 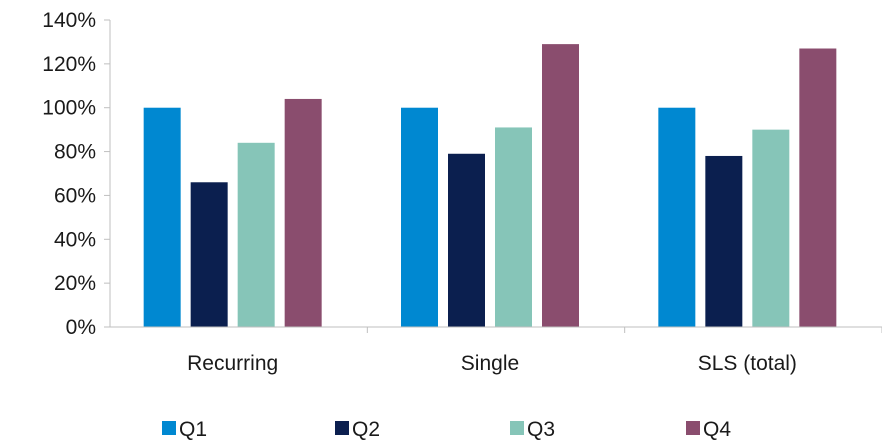 I want to click on bar-q1-sls-total, so click(x=677, y=217).